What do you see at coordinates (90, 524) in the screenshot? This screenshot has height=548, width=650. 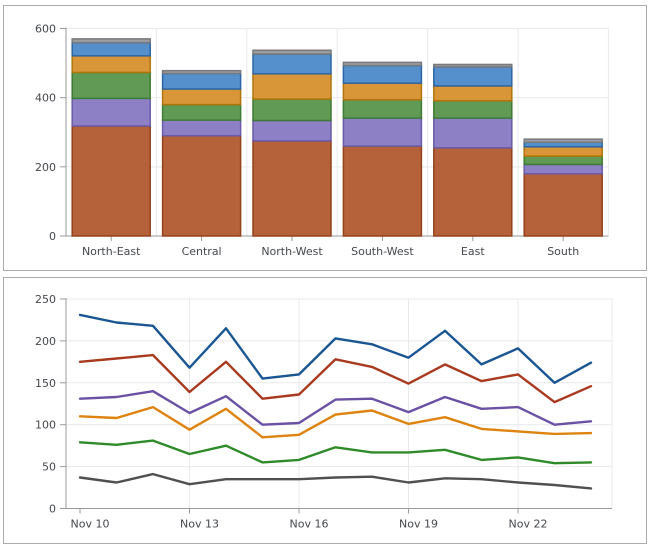 I see `x-axis-label: Nov 10` at bounding box center [90, 524].